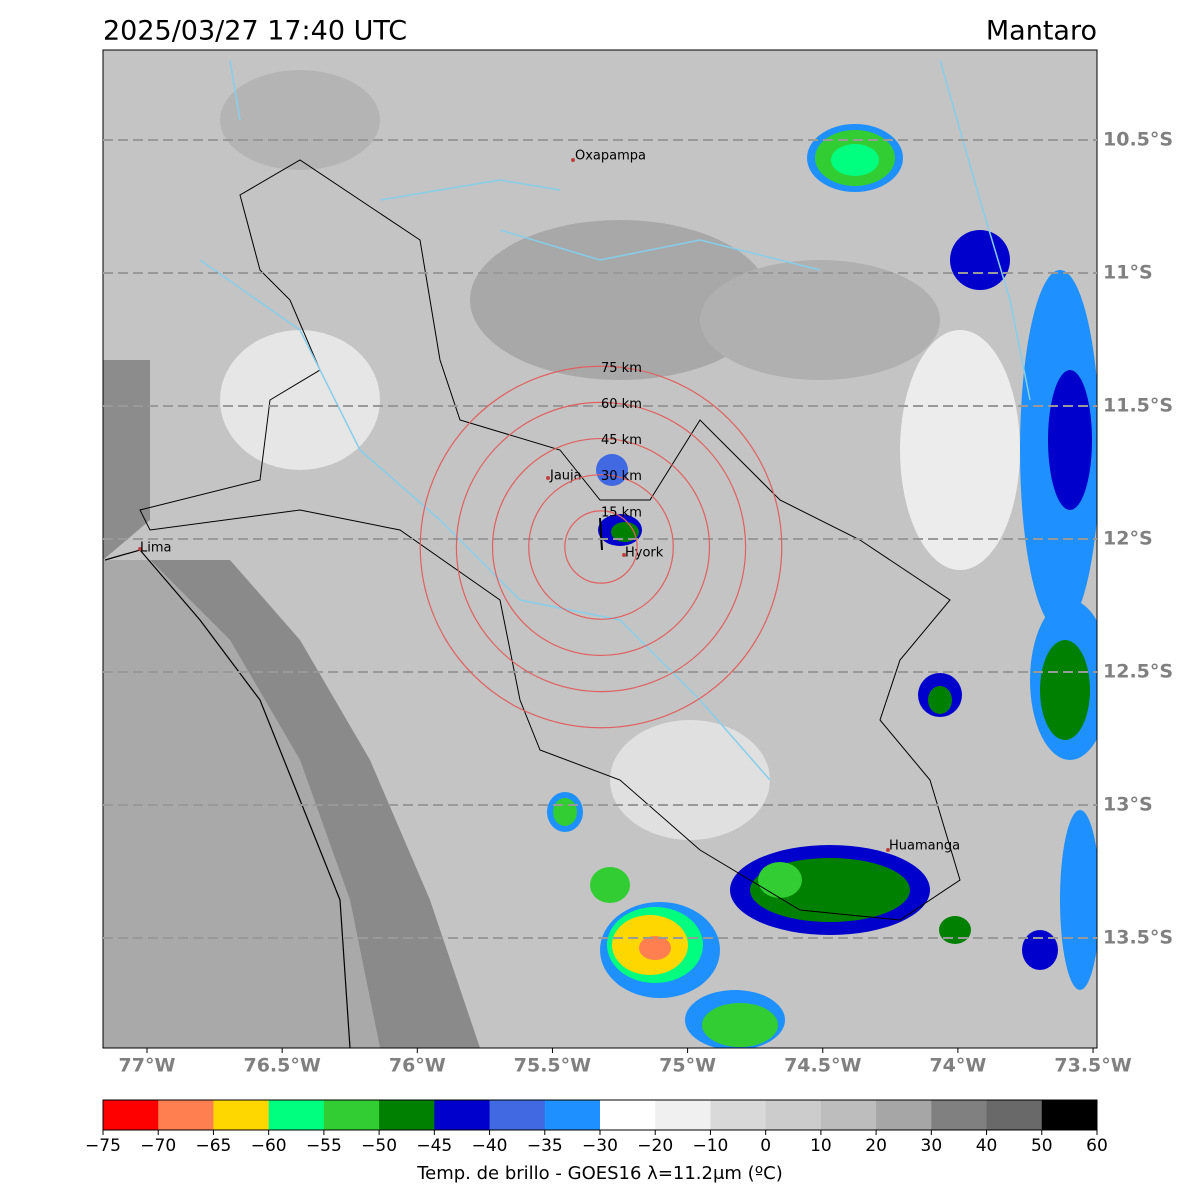 The image size is (1200, 1204). I want to click on colorbar-tick-label: −50, so click(379, 1146).